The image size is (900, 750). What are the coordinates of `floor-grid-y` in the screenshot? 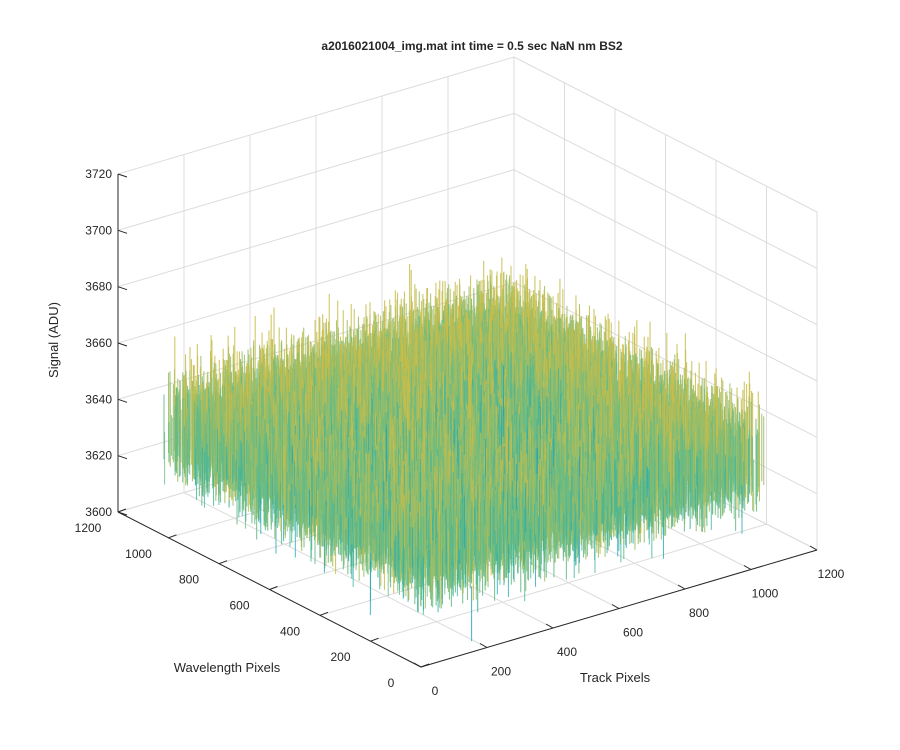 It's located at (568, 582).